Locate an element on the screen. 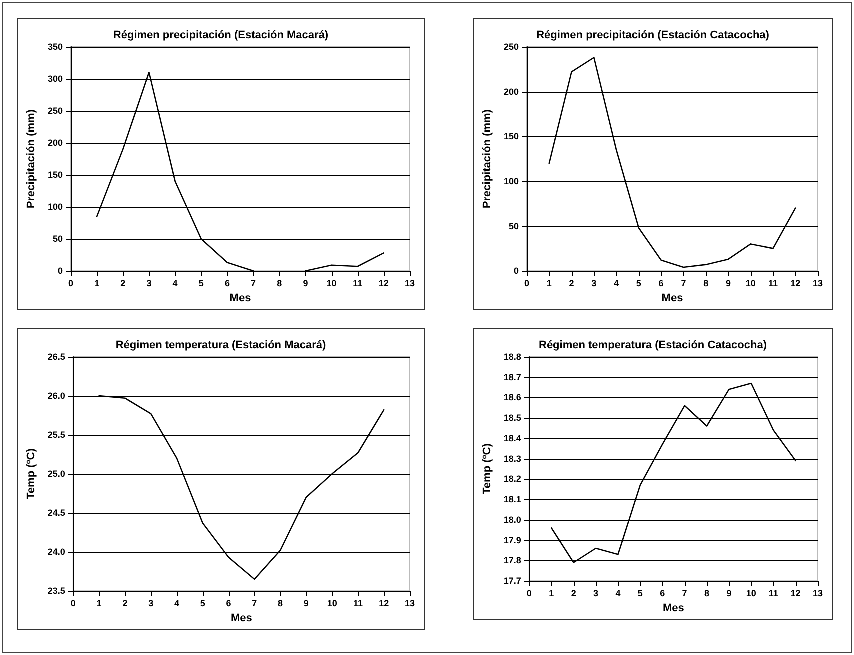 This screenshot has width=854, height=655. y-tick-label: 350 is located at coordinates (55, 47).